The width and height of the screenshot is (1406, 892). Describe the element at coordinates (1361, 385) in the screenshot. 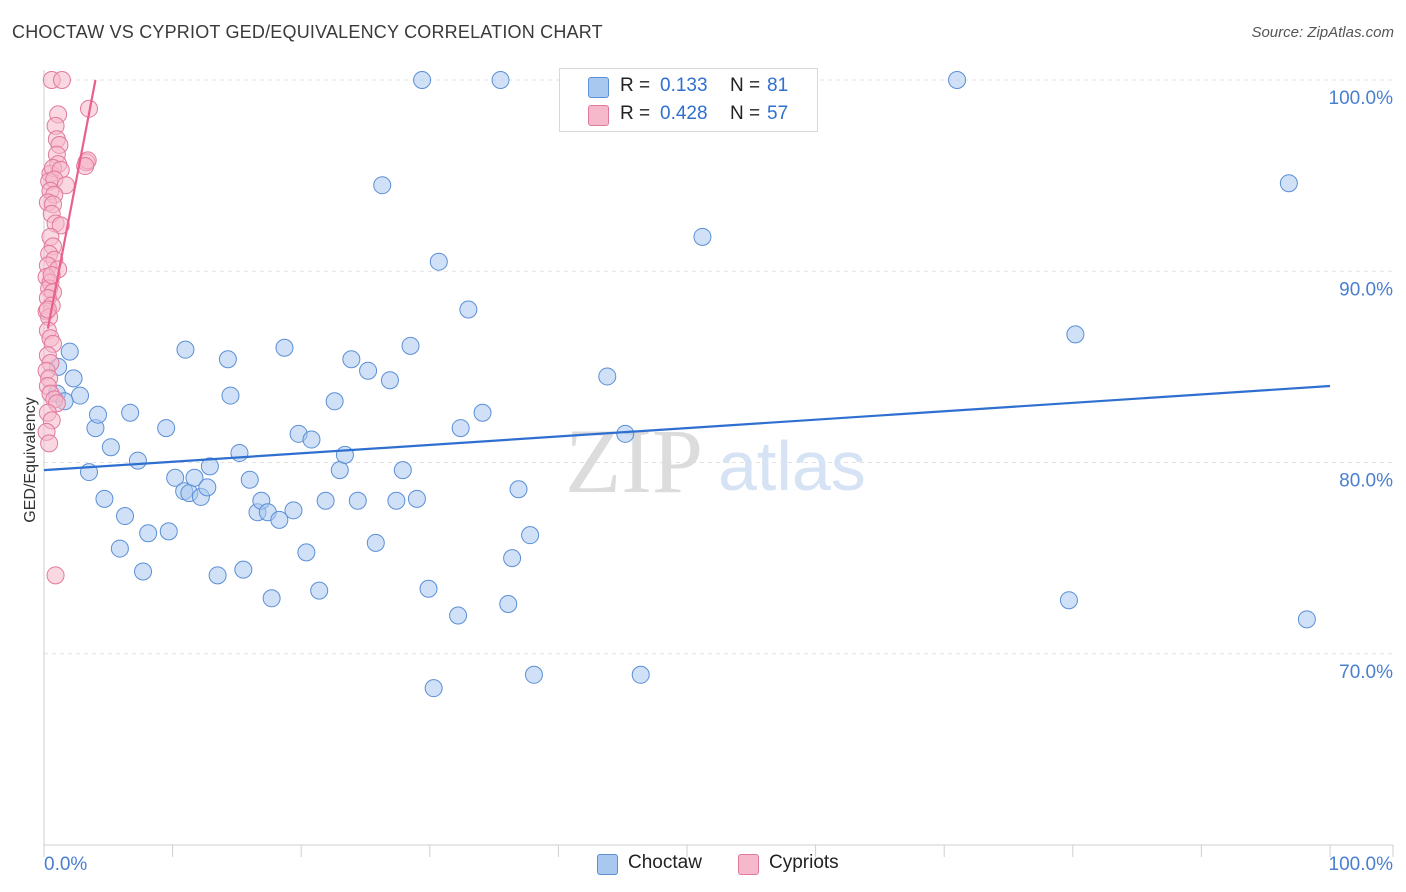

I see `y-tick-labels: 70.0% 80.0% 90.0% 100.0%` at that location.